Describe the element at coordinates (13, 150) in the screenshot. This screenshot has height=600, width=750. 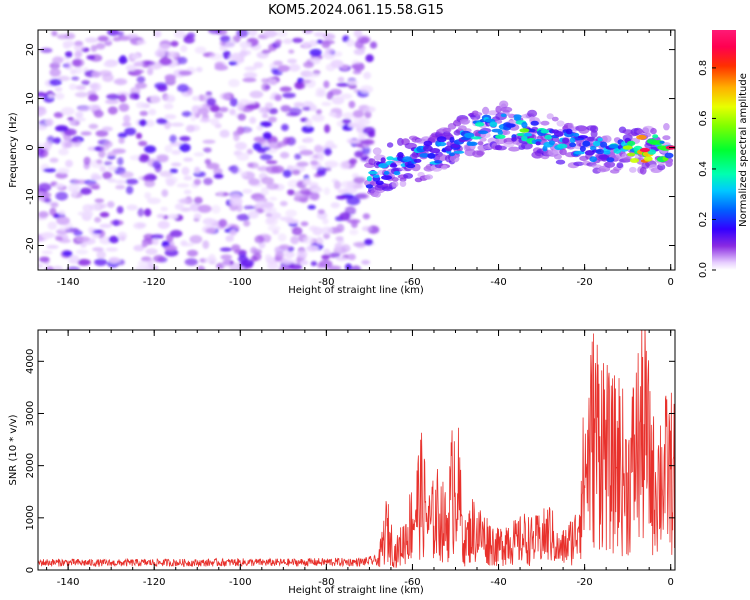
I see `spectrogram-ylabel: Frequency (Hz)` at that location.